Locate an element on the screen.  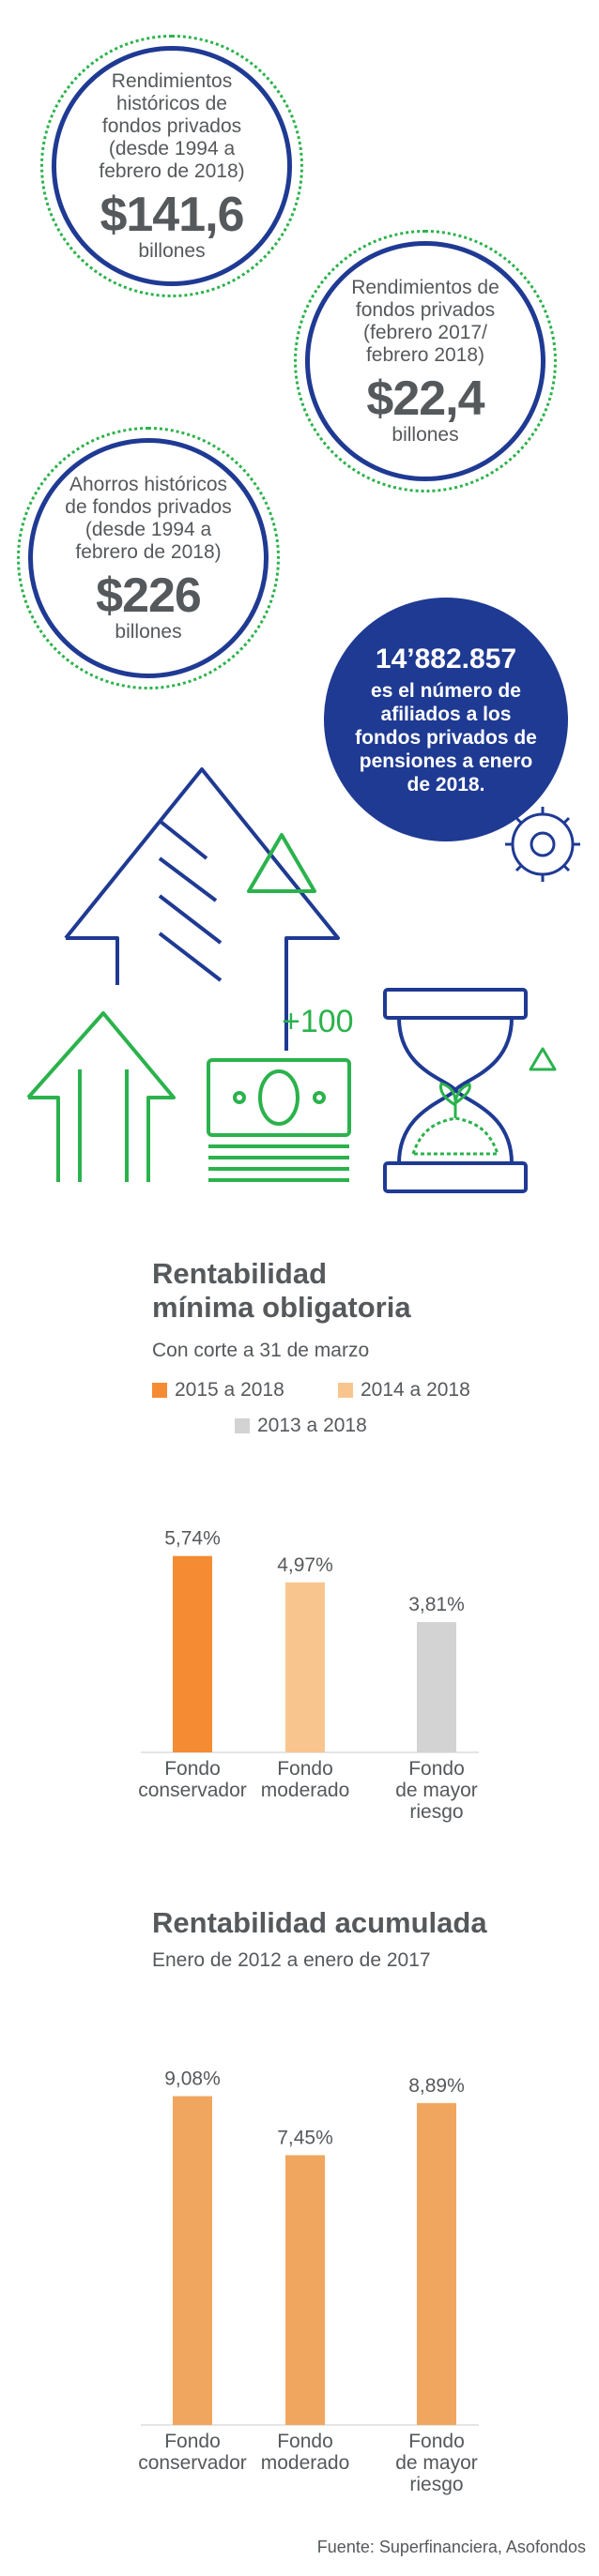
legend-item-2015: 2015 a 2018 is located at coordinates (218, 1390).